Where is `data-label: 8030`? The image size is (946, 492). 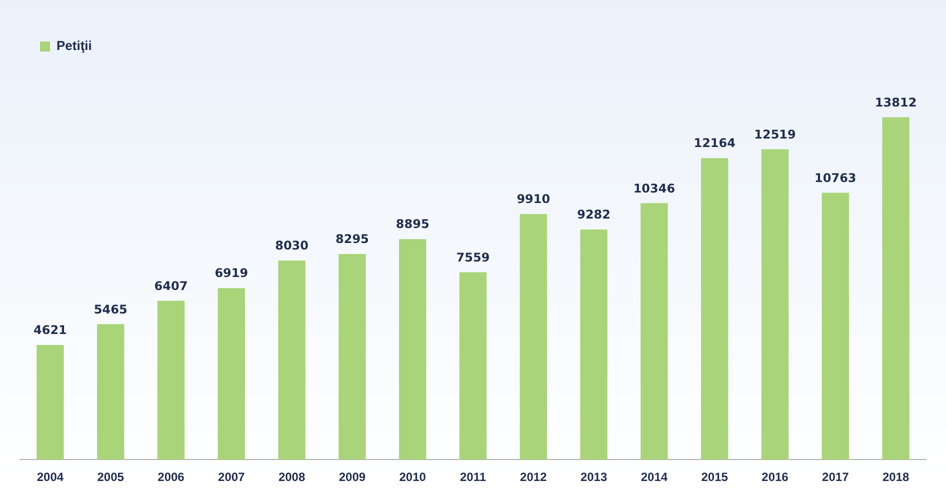 data-label: 8030 is located at coordinates (292, 245).